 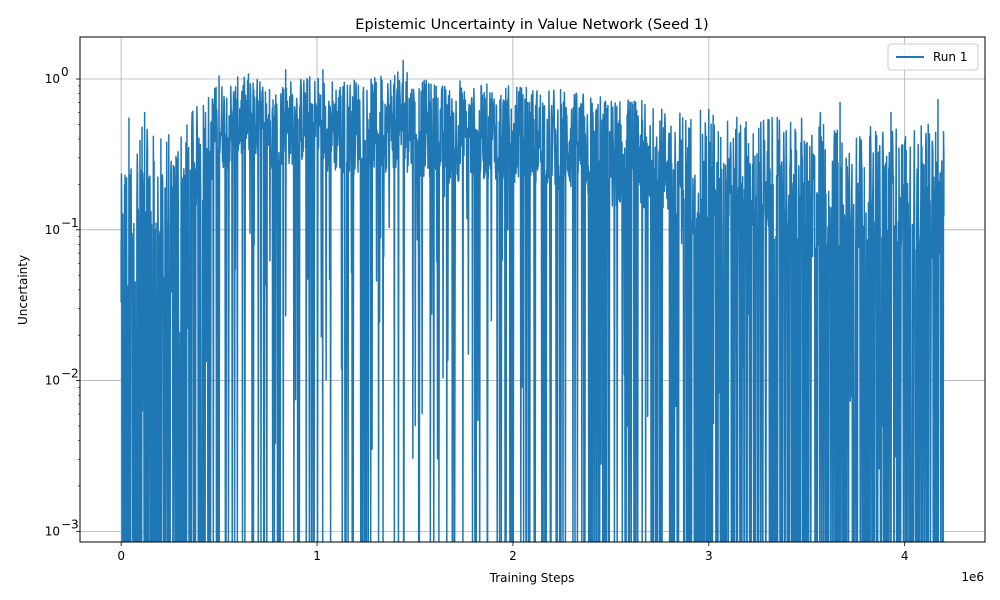 What do you see at coordinates (532, 578) in the screenshot?
I see `x-axis-label: Training Steps` at bounding box center [532, 578].